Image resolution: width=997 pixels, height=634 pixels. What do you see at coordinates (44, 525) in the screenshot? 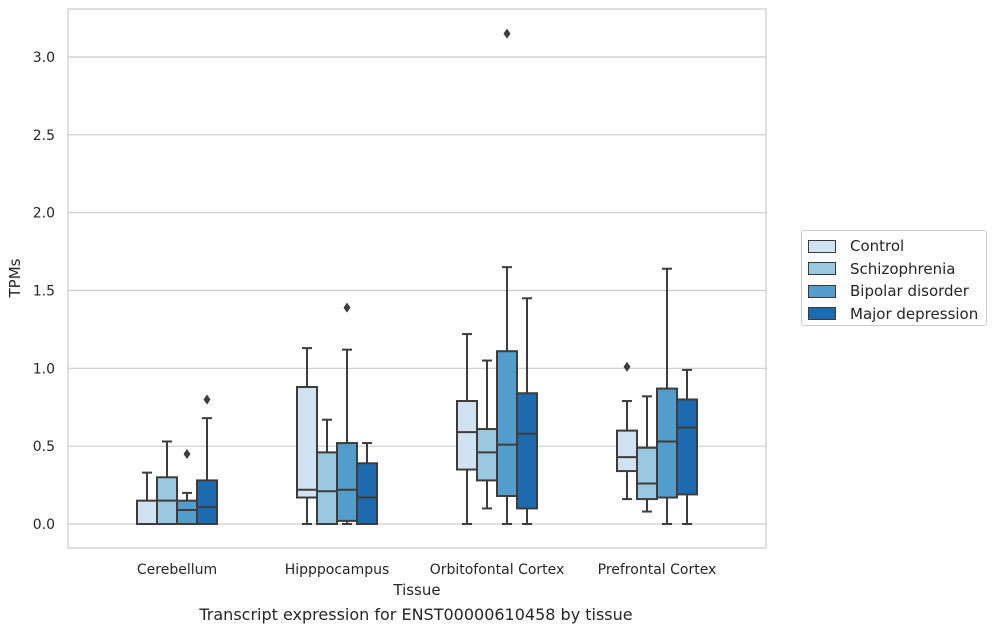
I see `y-tick-label: 0.0` at bounding box center [44, 525].